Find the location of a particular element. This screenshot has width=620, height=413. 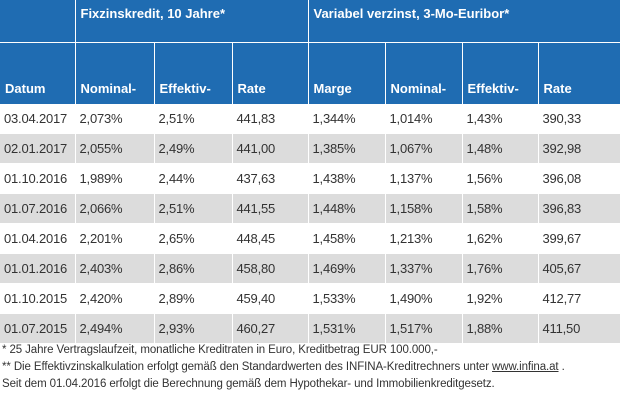

column-header-nominal-fixed: Nominal- is located at coordinates (115, 73).